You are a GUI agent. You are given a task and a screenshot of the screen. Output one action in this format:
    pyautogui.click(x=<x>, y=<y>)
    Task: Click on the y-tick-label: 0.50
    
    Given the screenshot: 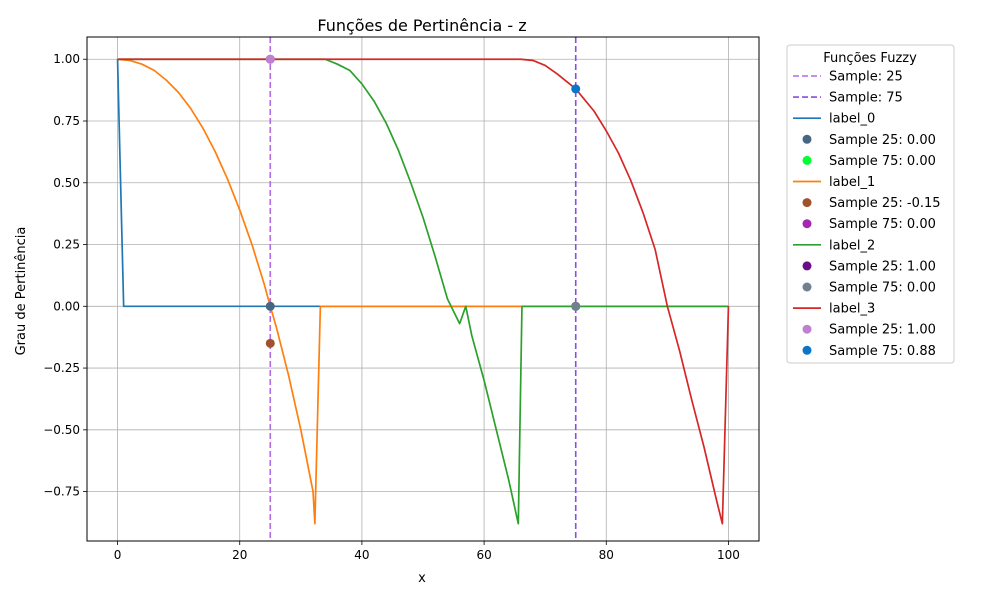 What is the action you would take?
    pyautogui.click(x=66, y=183)
    